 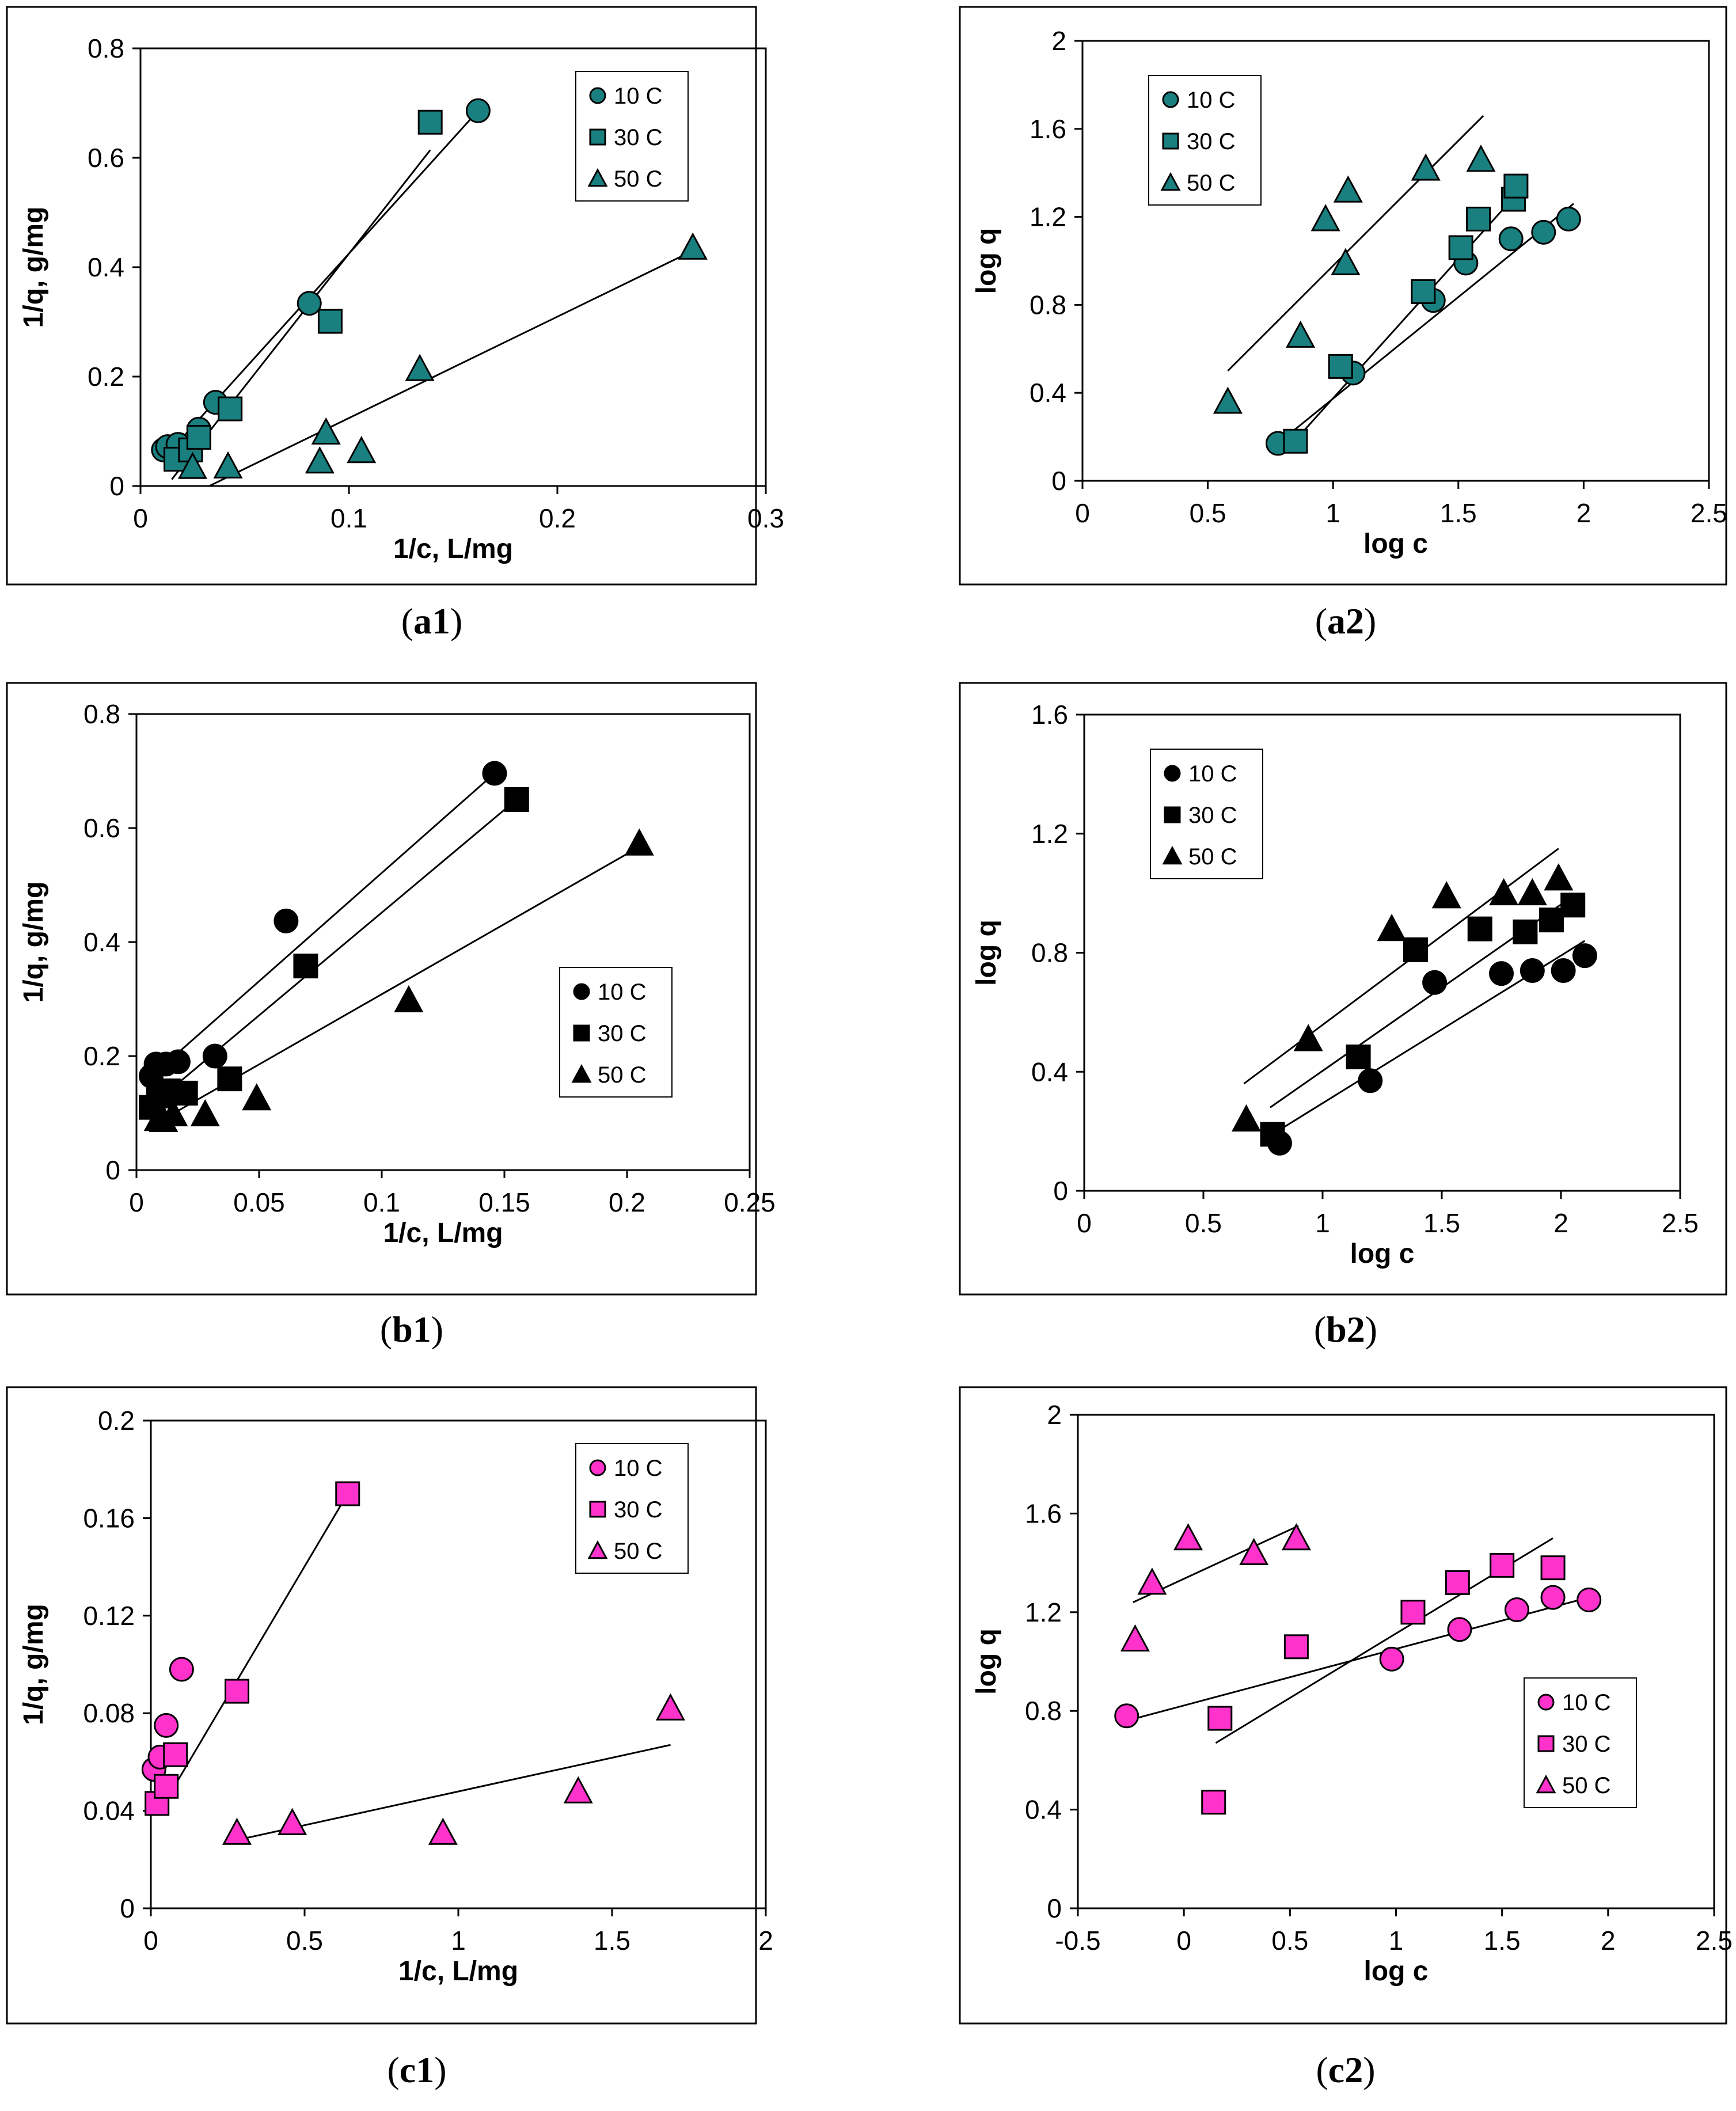 I want to click on fit-line-50c, so click(x=1355, y=243).